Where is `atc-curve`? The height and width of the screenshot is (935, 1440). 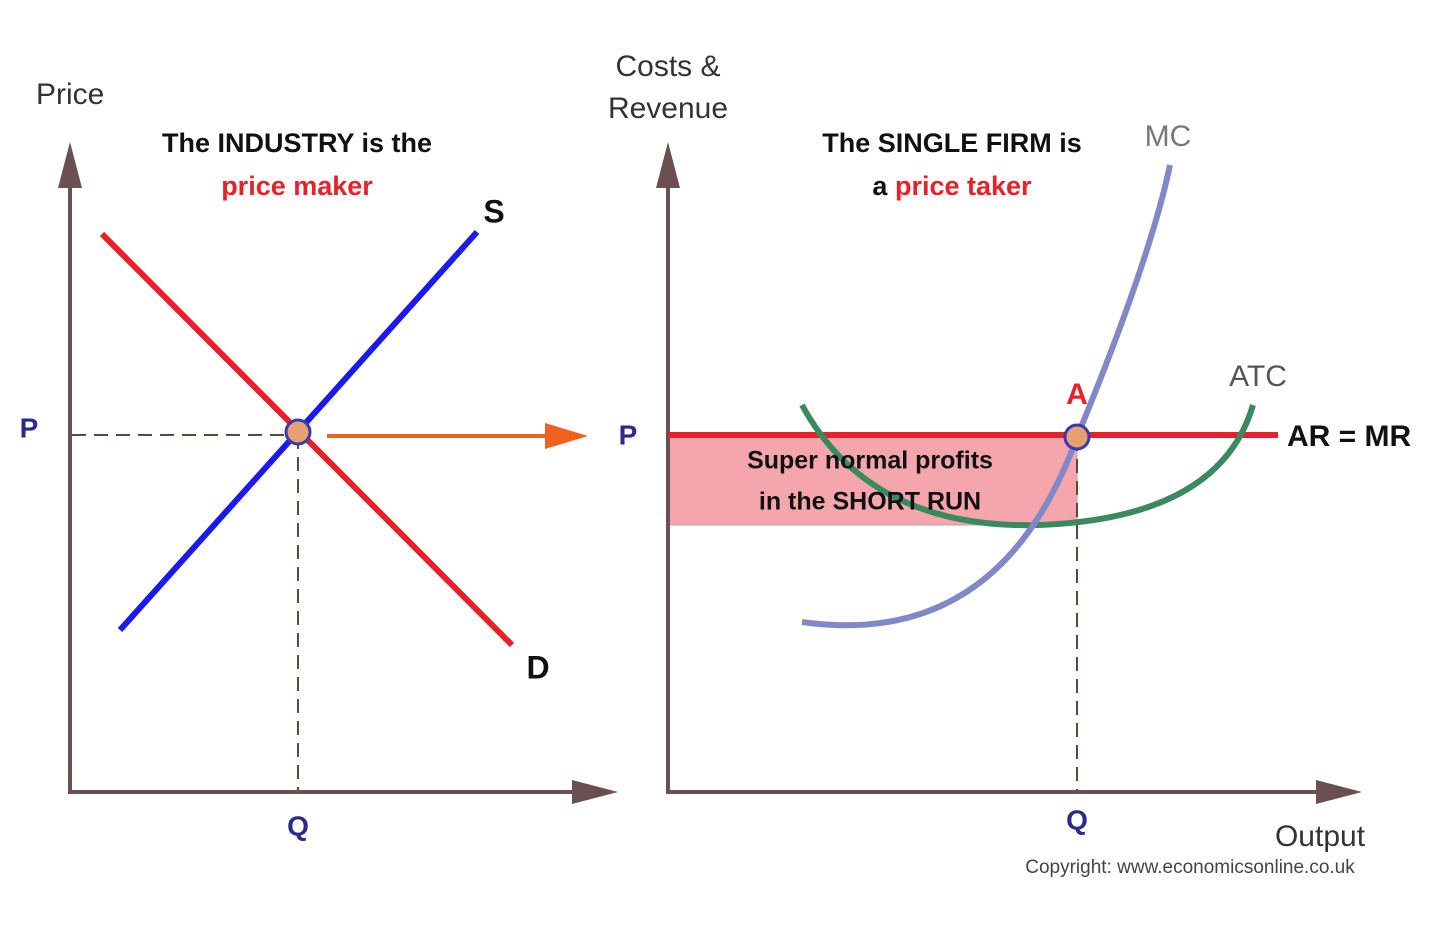 atc-curve is located at coordinates (1027, 466).